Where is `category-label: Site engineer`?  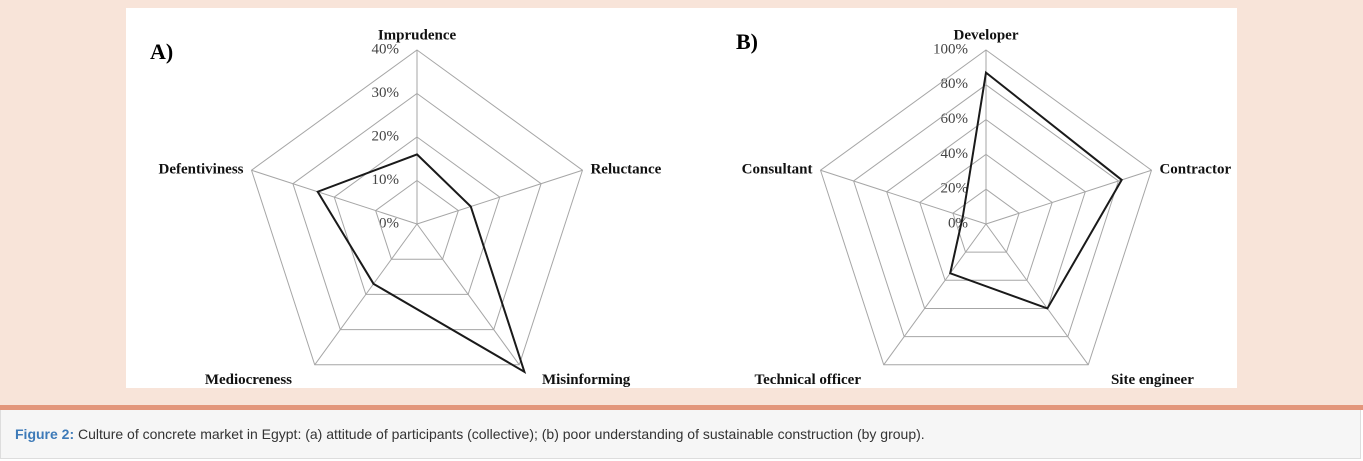 category-label: Site engineer is located at coordinates (1152, 380).